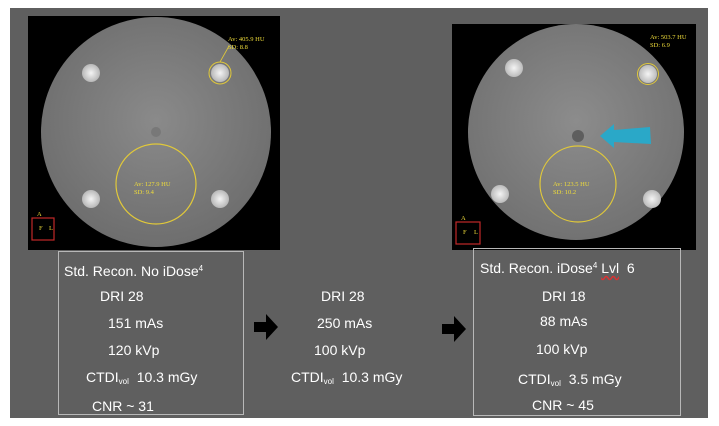  I want to click on params-box-right, so click(577, 332).